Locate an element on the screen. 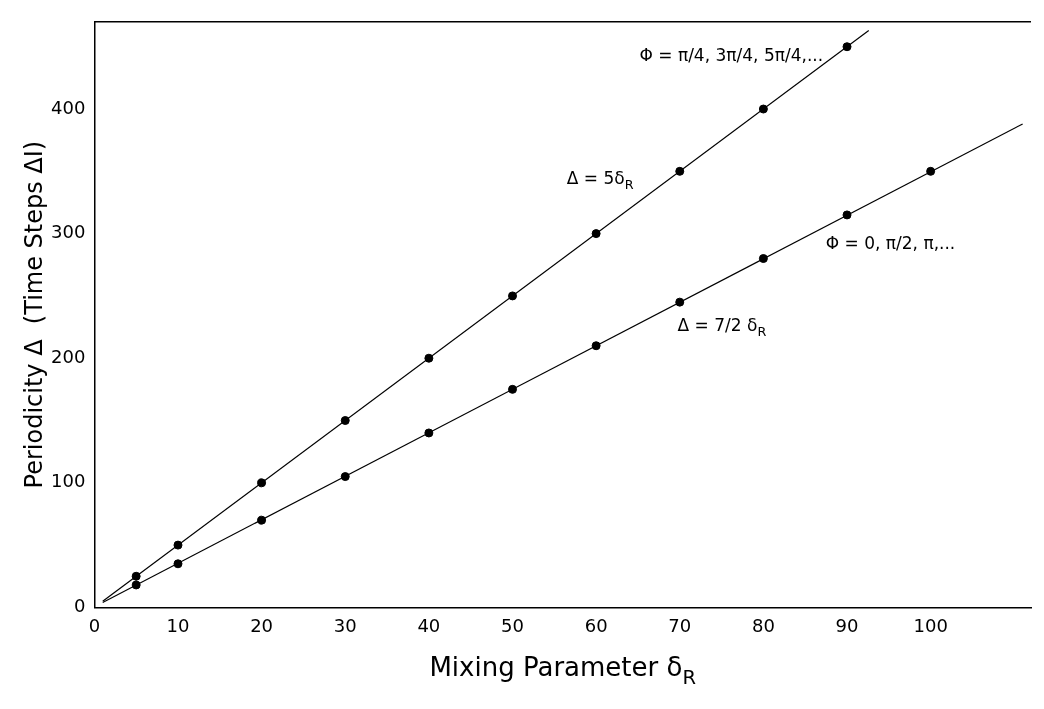  x-tick-label: 60 is located at coordinates (596, 625).